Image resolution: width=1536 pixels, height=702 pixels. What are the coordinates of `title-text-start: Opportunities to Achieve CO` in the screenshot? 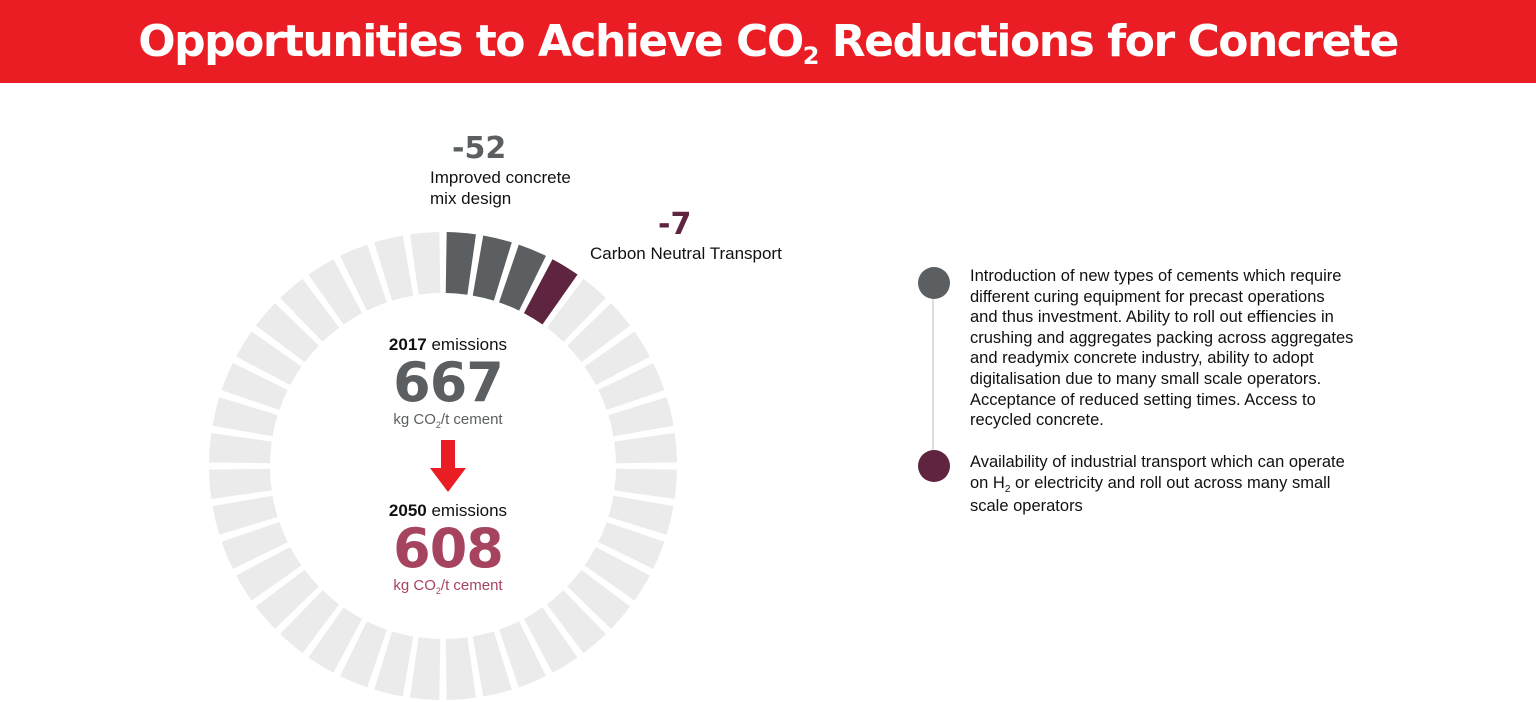 It's located at (471, 41).